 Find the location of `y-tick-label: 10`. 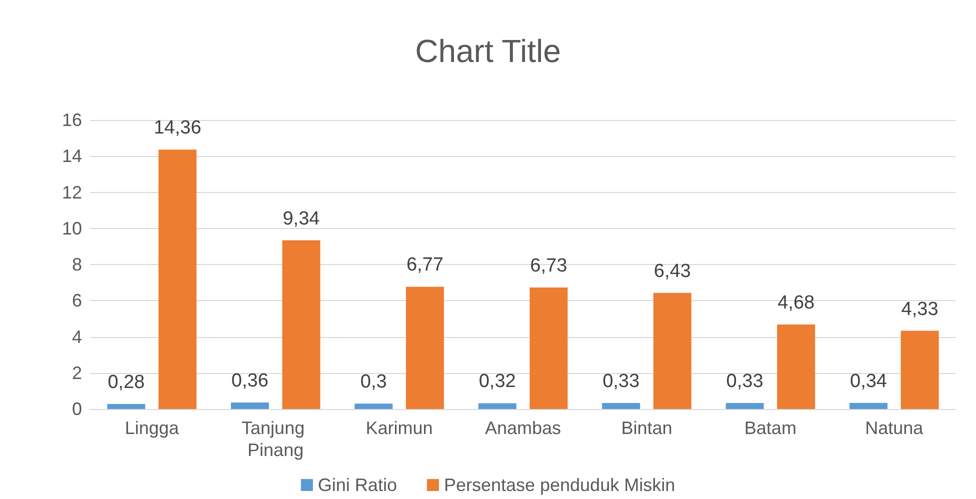

y-tick-label: 10 is located at coordinates (72, 228).